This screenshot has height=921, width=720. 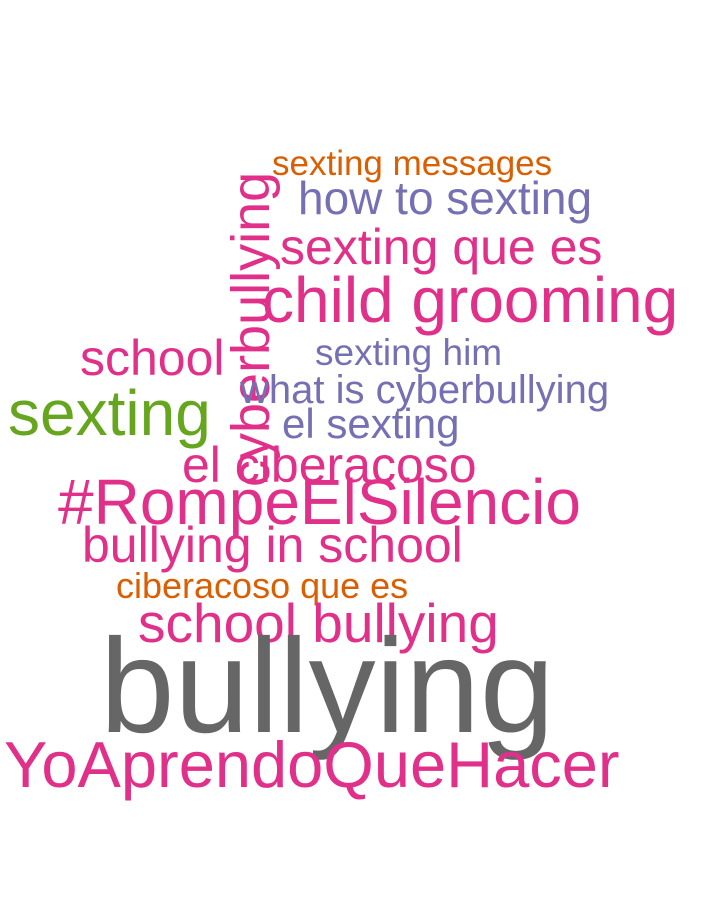 What do you see at coordinates (409, 352) in the screenshot?
I see `word-sexting-him: sexting him` at bounding box center [409, 352].